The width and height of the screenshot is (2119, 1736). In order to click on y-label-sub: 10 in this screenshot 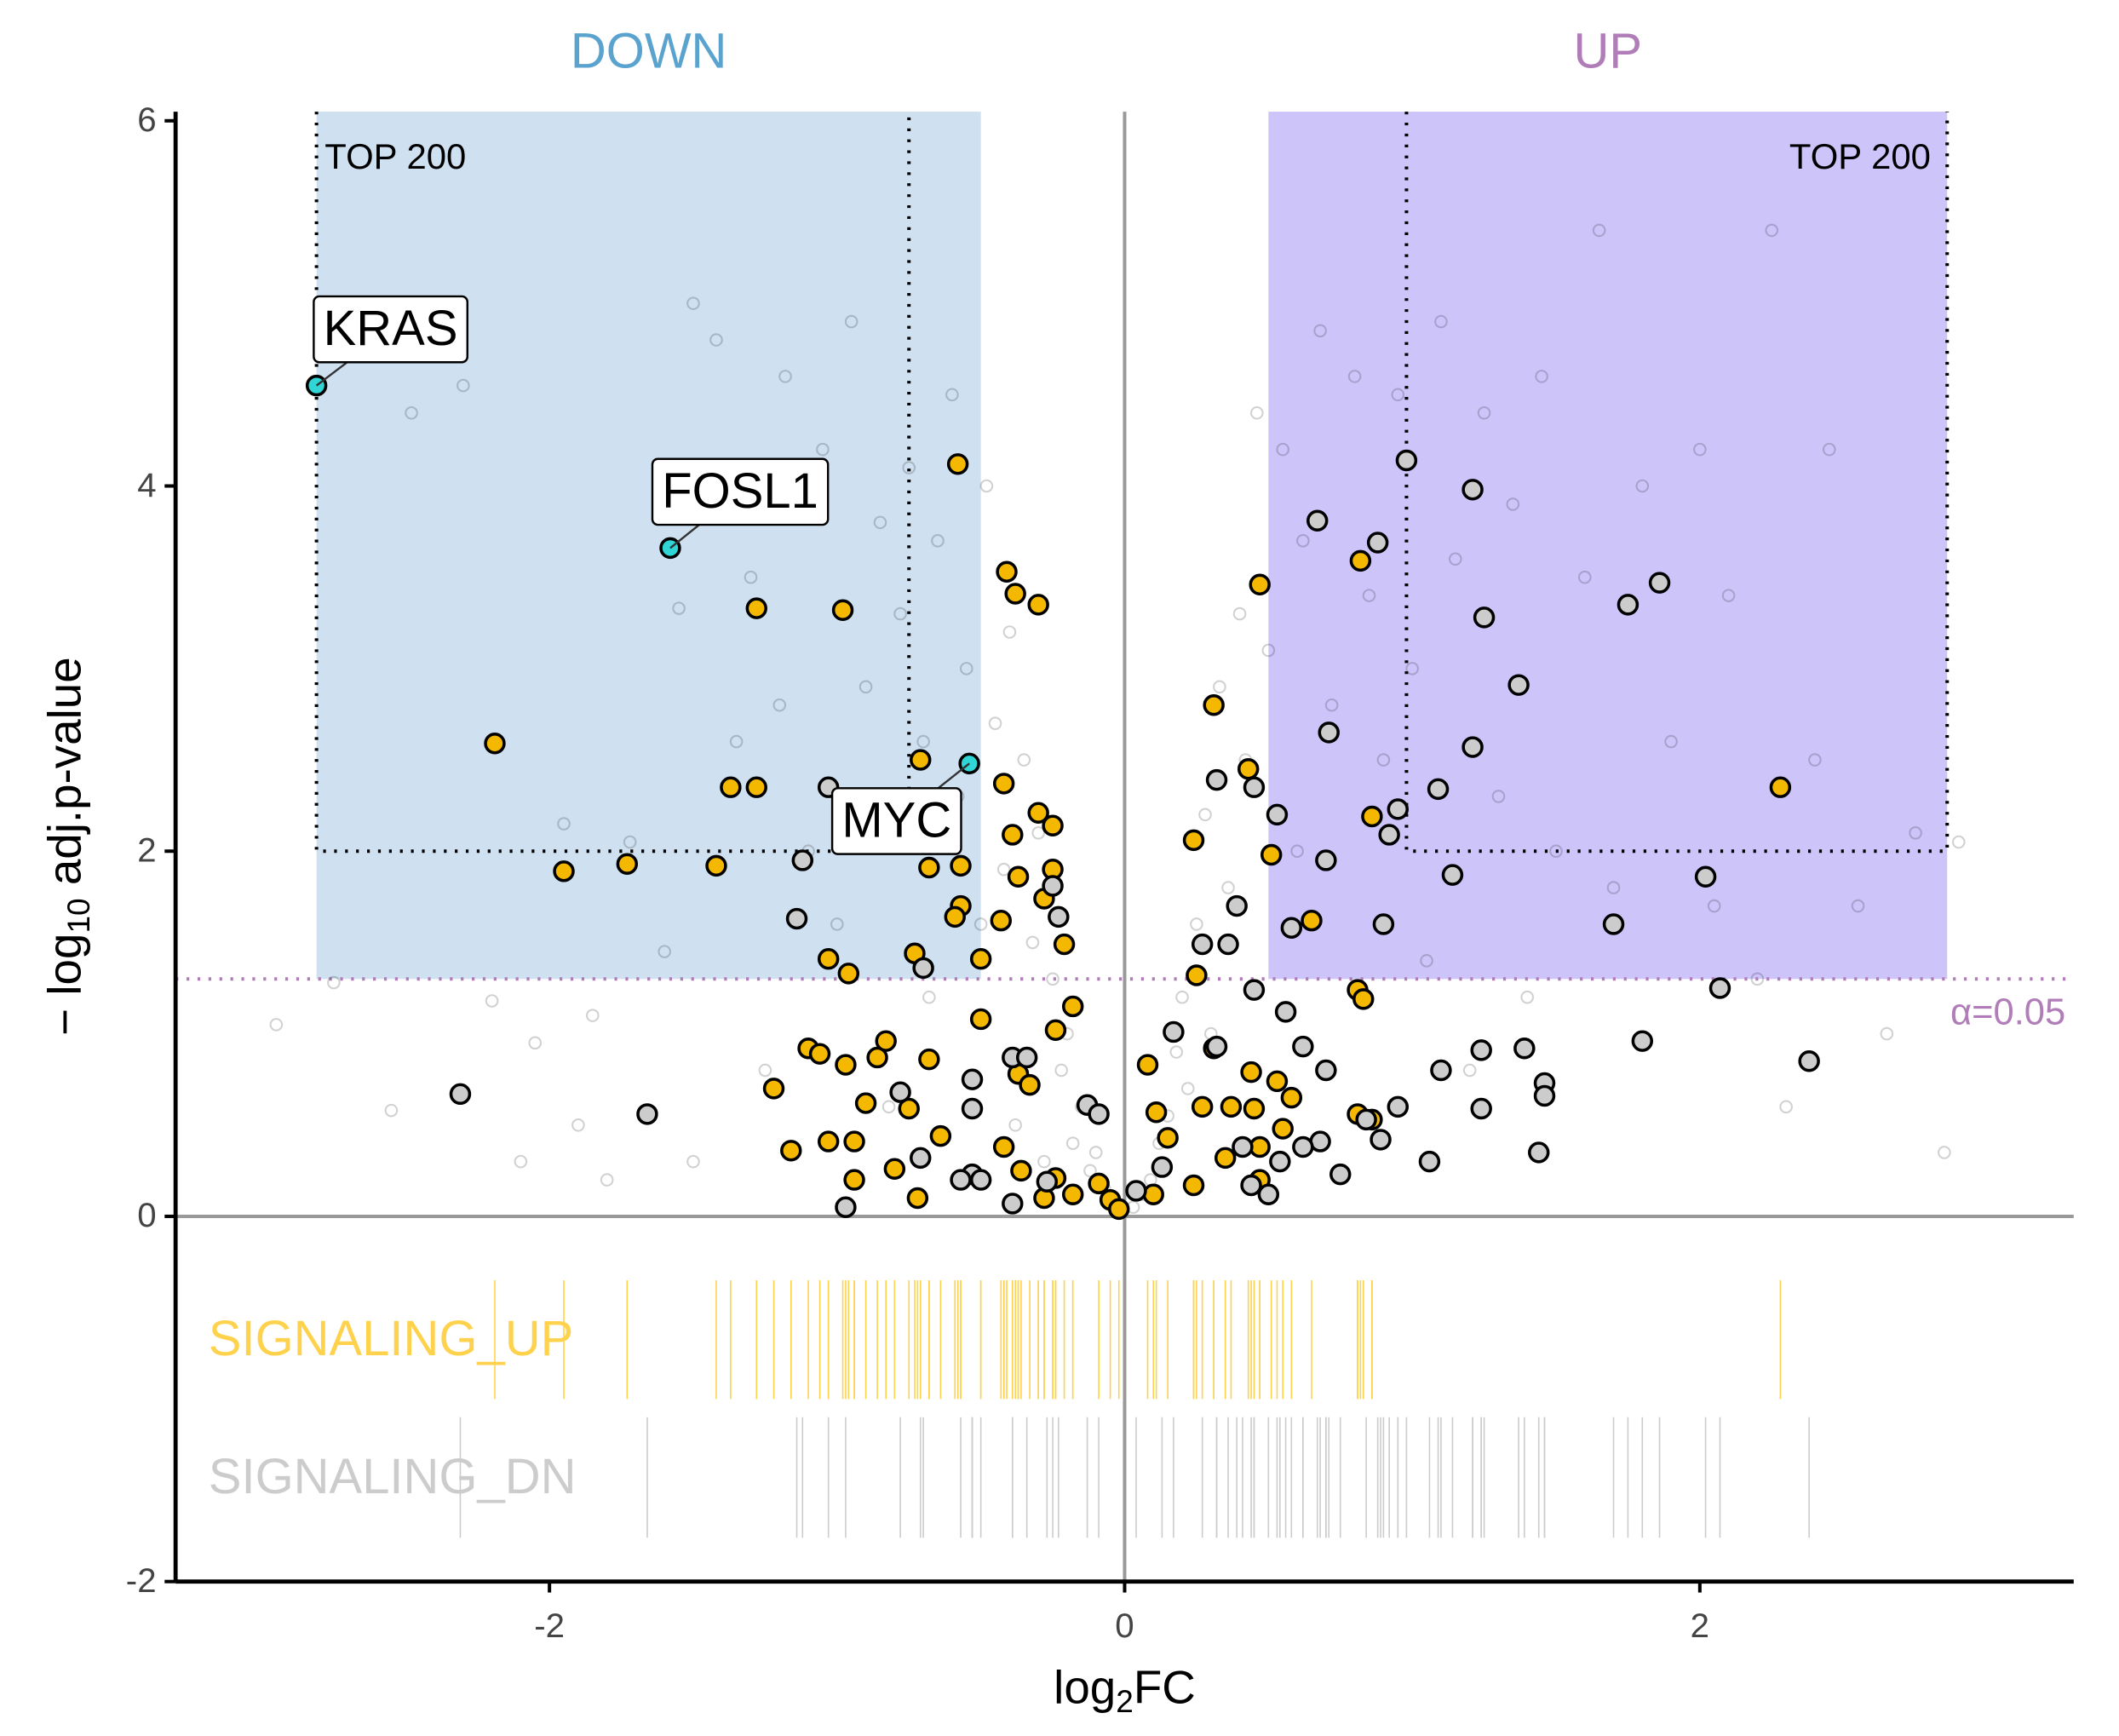, I will do `click(78, 915)`.